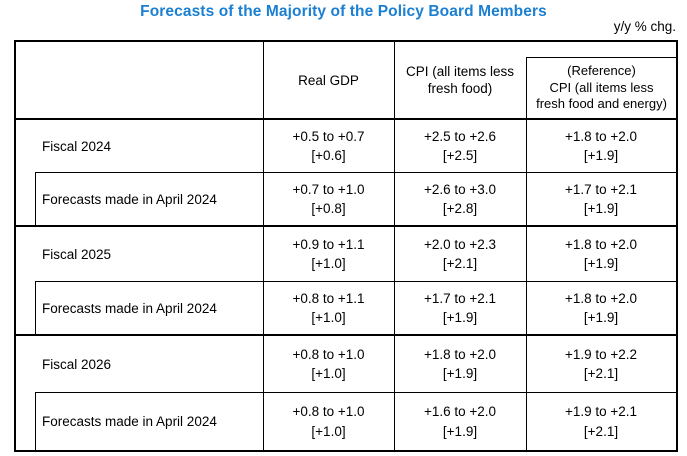  What do you see at coordinates (328, 308) in the screenshot?
I see `gdp-value-cell: +0.8 to +1.1 [+1.0]` at bounding box center [328, 308].